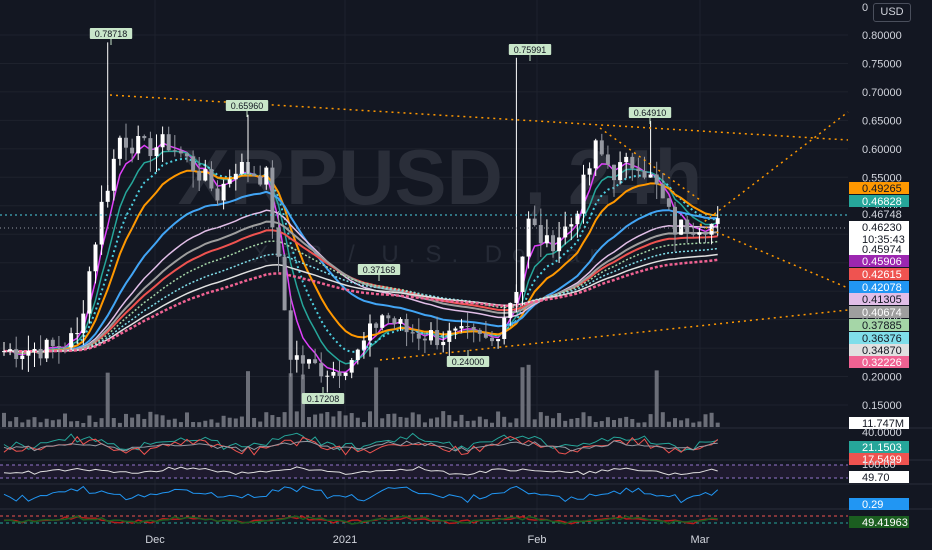  Describe the element at coordinates (427, 540) in the screenshot. I see `time-axis: Dec 2021 Feb Mar` at that location.